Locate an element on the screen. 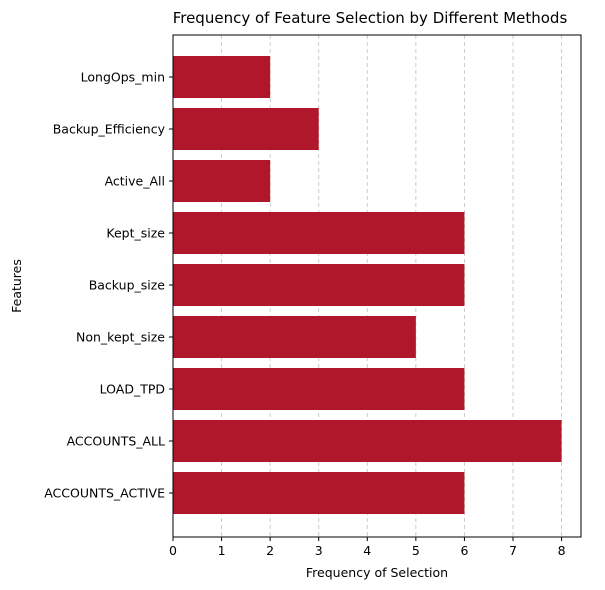  y-tick-label-0: ACCOUNTS_ACTIVE is located at coordinates (104, 493).